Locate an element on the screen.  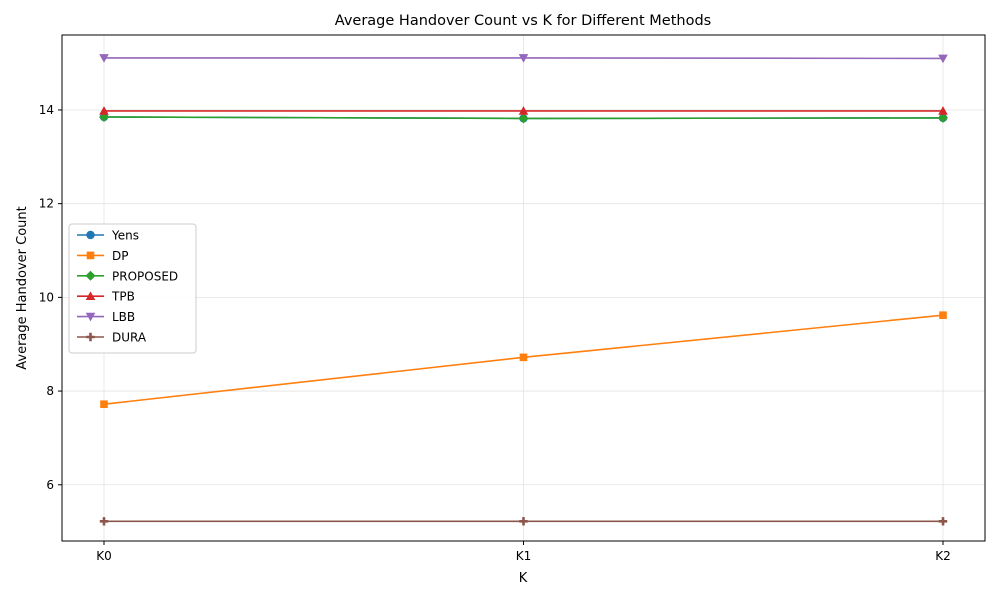
legend-label: PROPOSED is located at coordinates (145, 276).